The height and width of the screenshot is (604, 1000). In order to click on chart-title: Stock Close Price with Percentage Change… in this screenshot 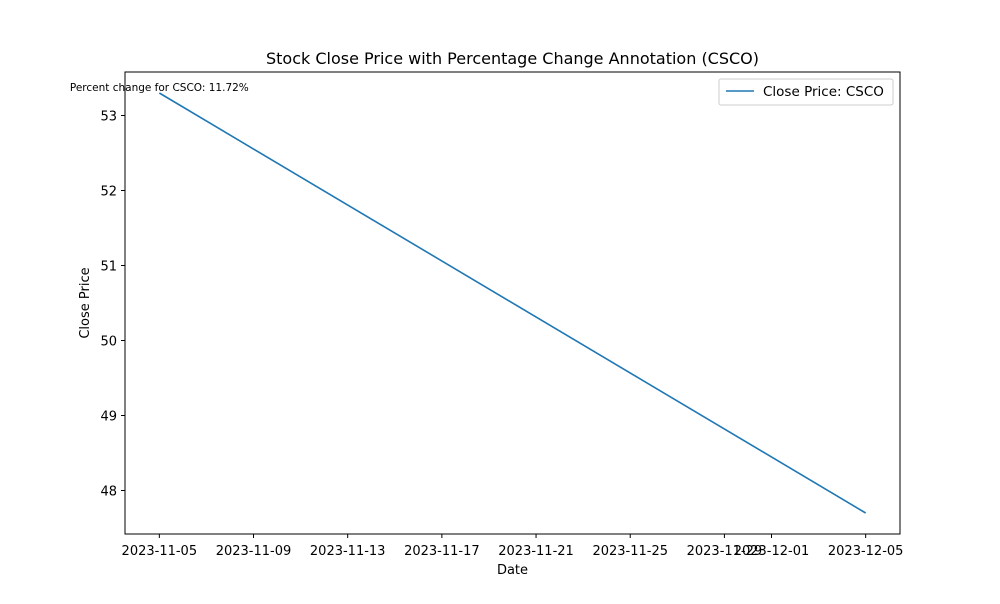, I will do `click(512, 58)`.